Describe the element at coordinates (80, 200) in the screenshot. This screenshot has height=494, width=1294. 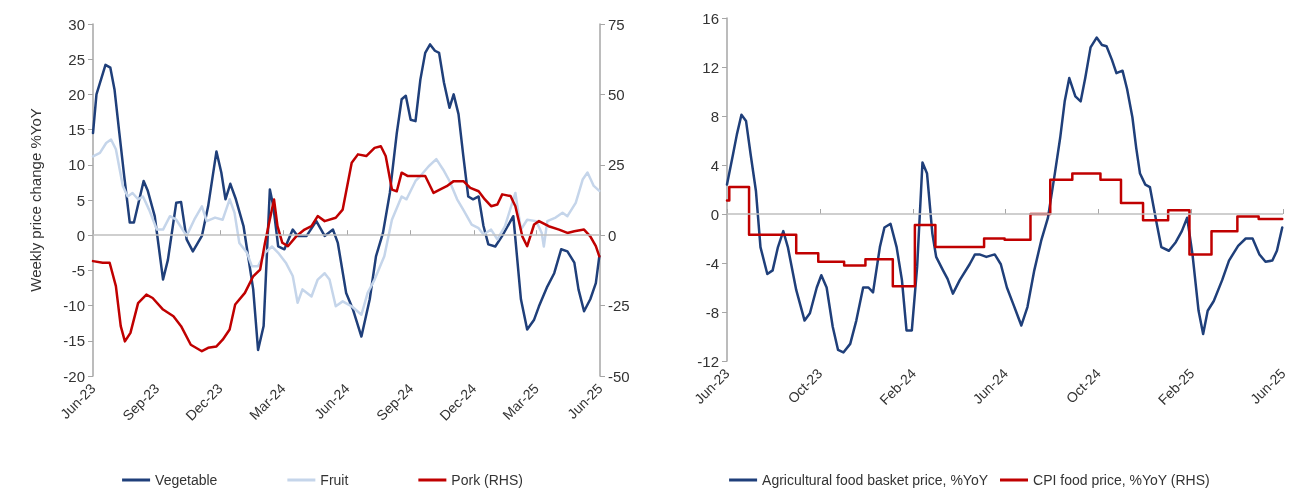
I see `y-tick-label: 5` at that location.